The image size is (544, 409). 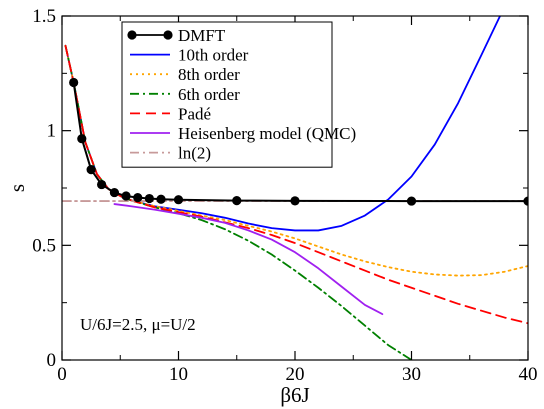 What do you see at coordinates (194, 153) in the screenshot?
I see `legend-label-ln-2: ln(2)` at bounding box center [194, 153].